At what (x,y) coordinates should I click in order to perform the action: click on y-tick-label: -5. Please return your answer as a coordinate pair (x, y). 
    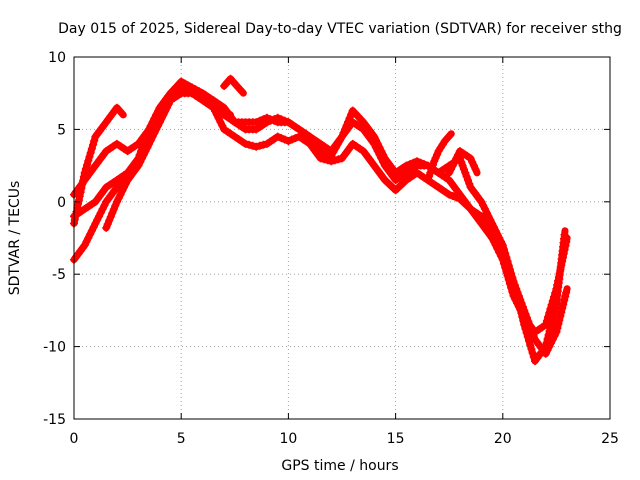
    Looking at the image, I should click on (59, 275).